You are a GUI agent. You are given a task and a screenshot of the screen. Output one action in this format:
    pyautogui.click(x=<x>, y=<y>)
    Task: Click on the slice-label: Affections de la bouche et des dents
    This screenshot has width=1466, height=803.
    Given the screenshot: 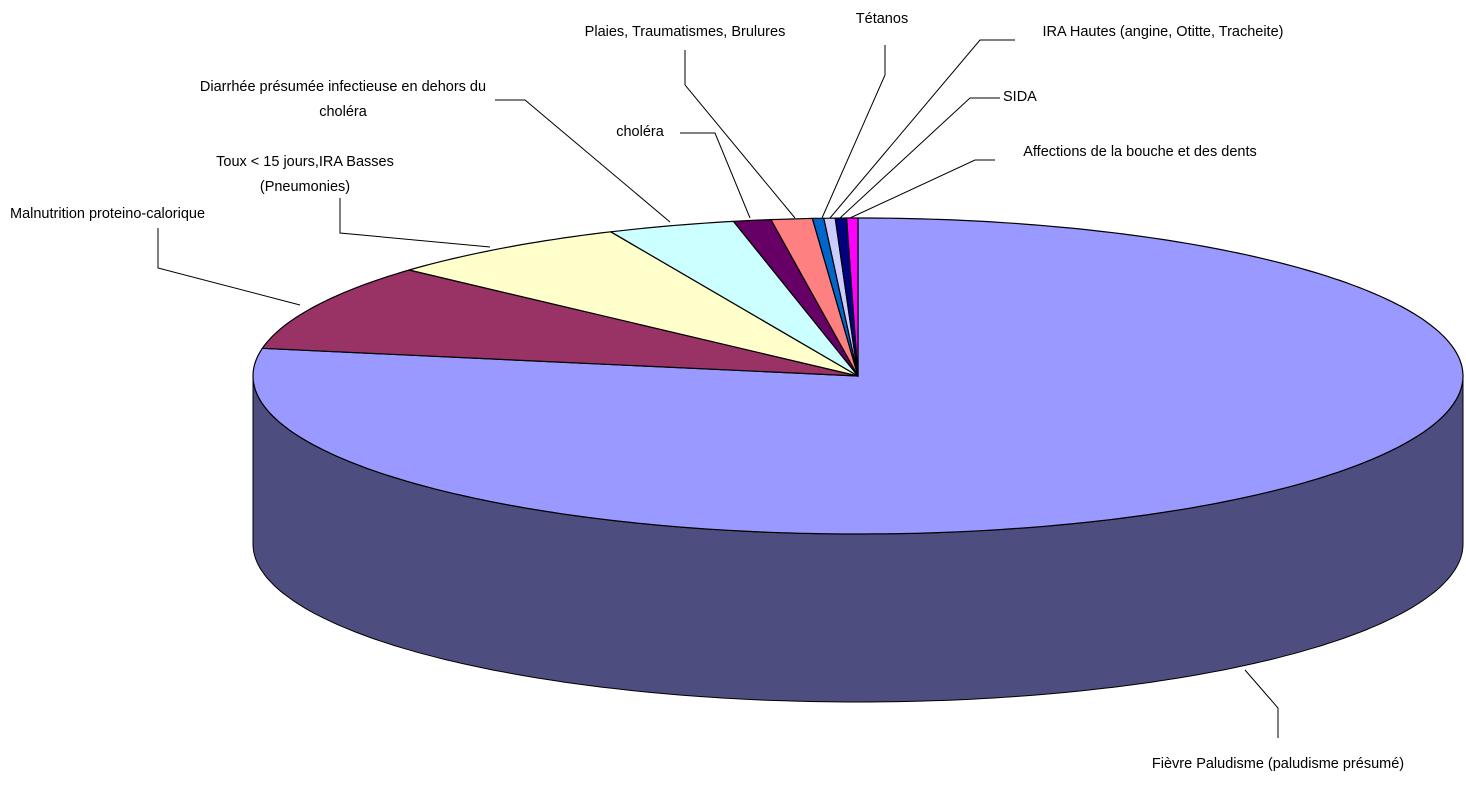 What is the action you would take?
    pyautogui.click(x=1140, y=152)
    